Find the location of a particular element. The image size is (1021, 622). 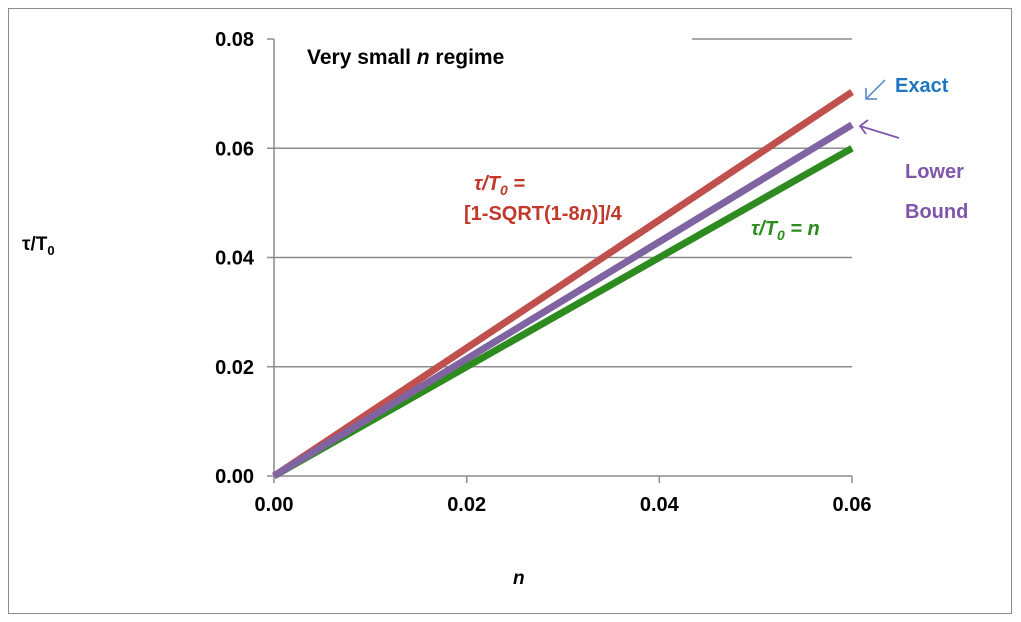

lower-bound-arrow-head is located at coordinates (863, 127).